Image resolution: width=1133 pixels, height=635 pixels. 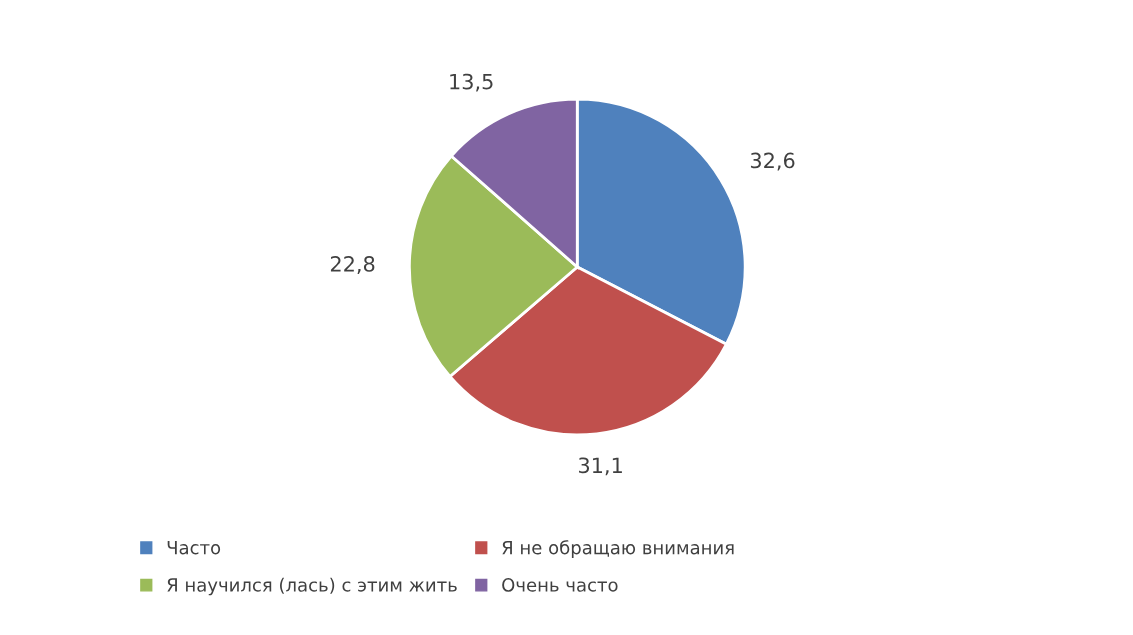 I want to click on data-label: 22,8, so click(x=352, y=265).